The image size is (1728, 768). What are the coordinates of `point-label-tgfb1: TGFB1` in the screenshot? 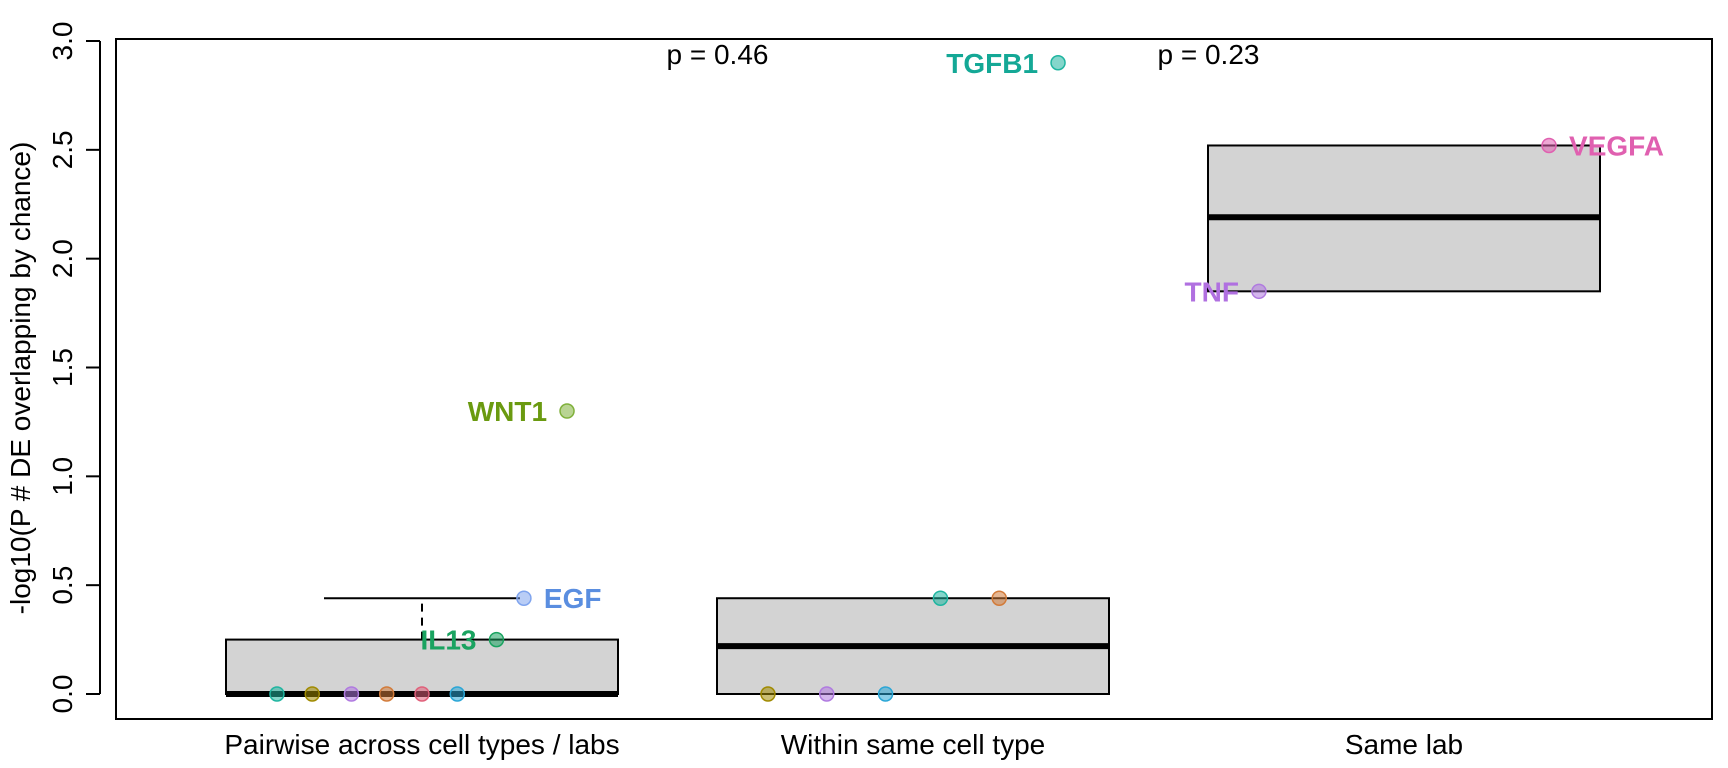 It's located at (992, 63).